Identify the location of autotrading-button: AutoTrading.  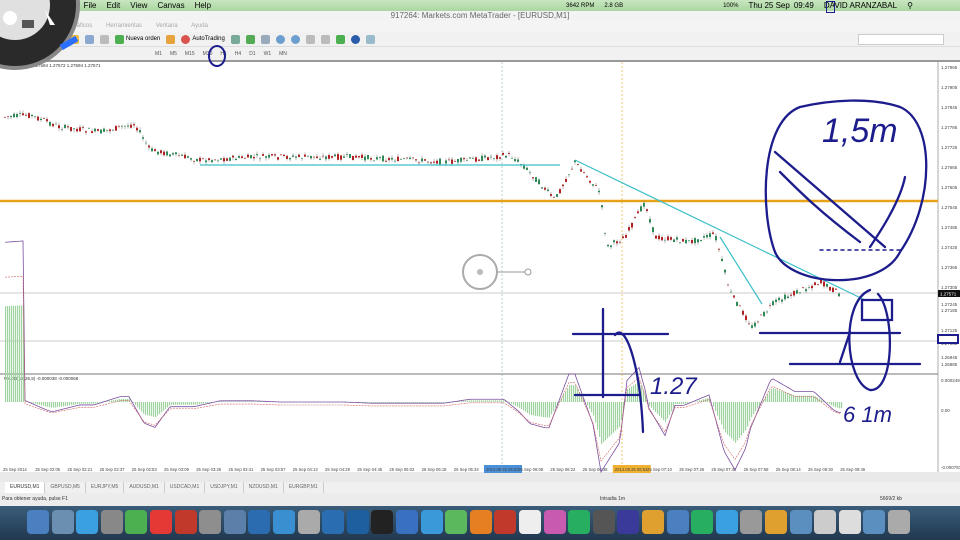
(203, 39).